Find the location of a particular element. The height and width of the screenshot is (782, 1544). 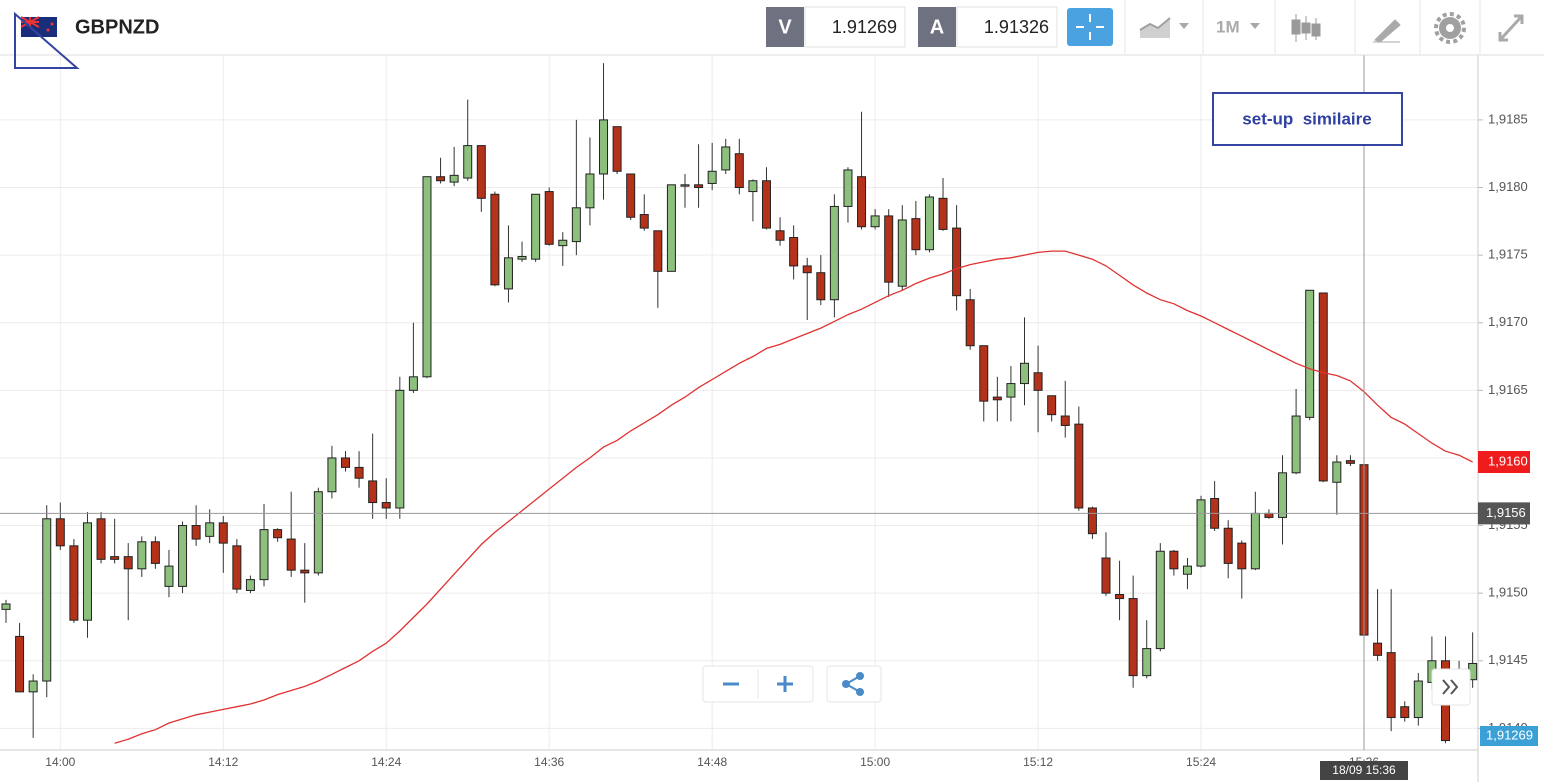

bid-tag: V is located at coordinates (785, 27).